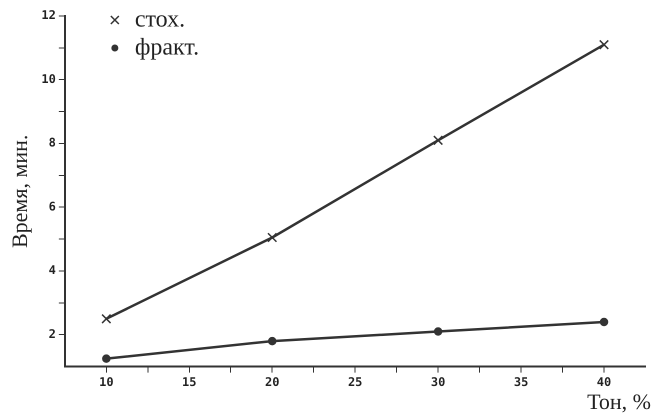 Image resolution: width=653 pixels, height=415 pixels. Describe the element at coordinates (189, 381) in the screenshot. I see `x-tick-label: 15` at that location.